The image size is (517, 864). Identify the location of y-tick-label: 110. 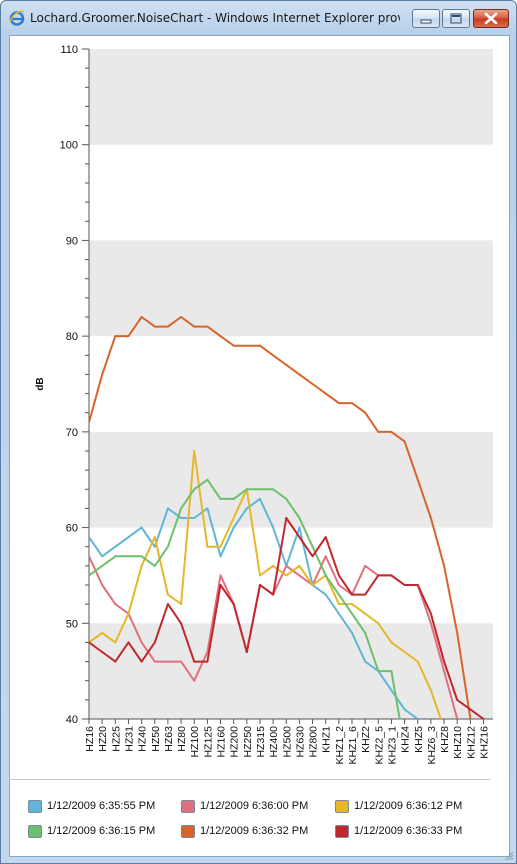
(69, 50).